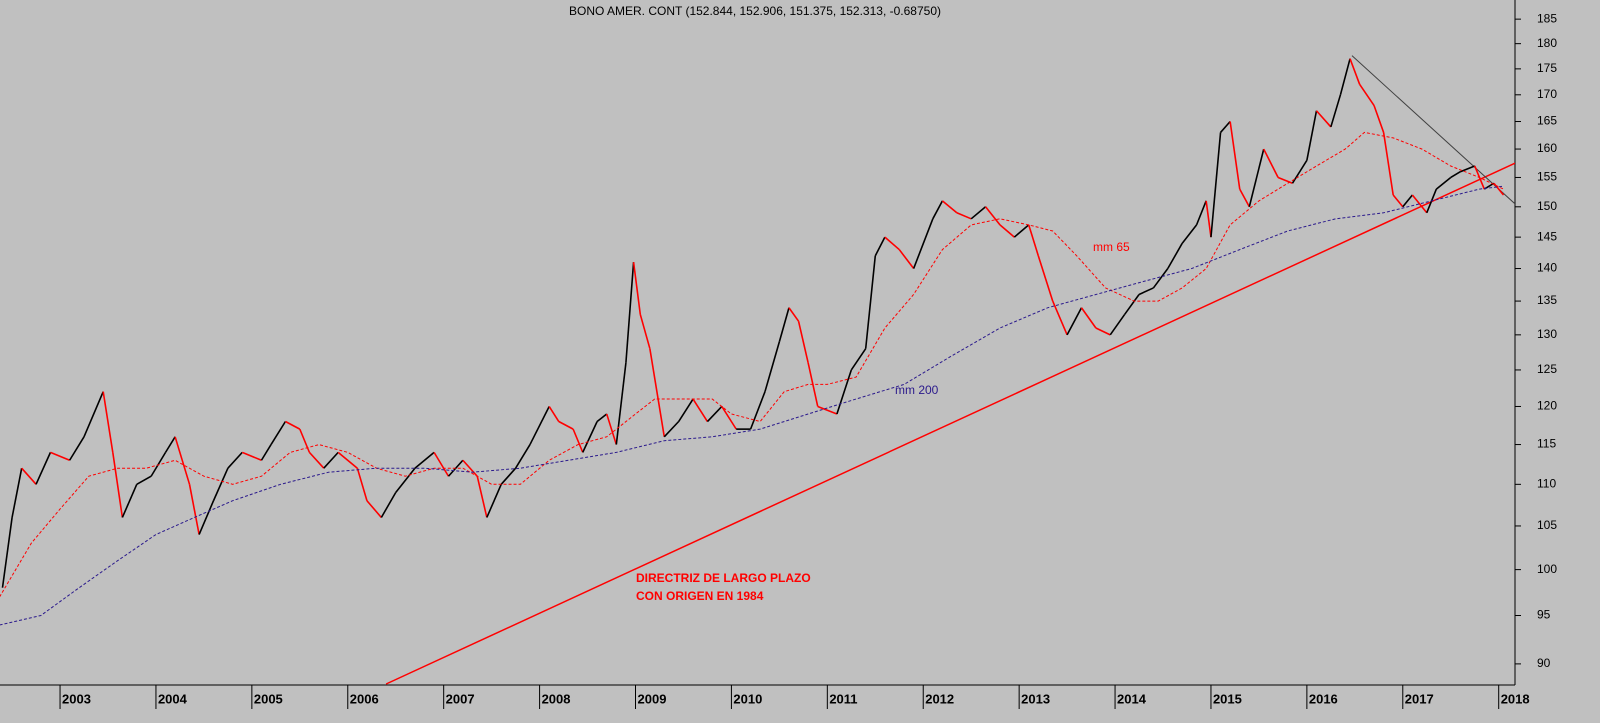 The image size is (1600, 723). What do you see at coordinates (747, 698) in the screenshot?
I see `x-tick-label: 2010` at bounding box center [747, 698].